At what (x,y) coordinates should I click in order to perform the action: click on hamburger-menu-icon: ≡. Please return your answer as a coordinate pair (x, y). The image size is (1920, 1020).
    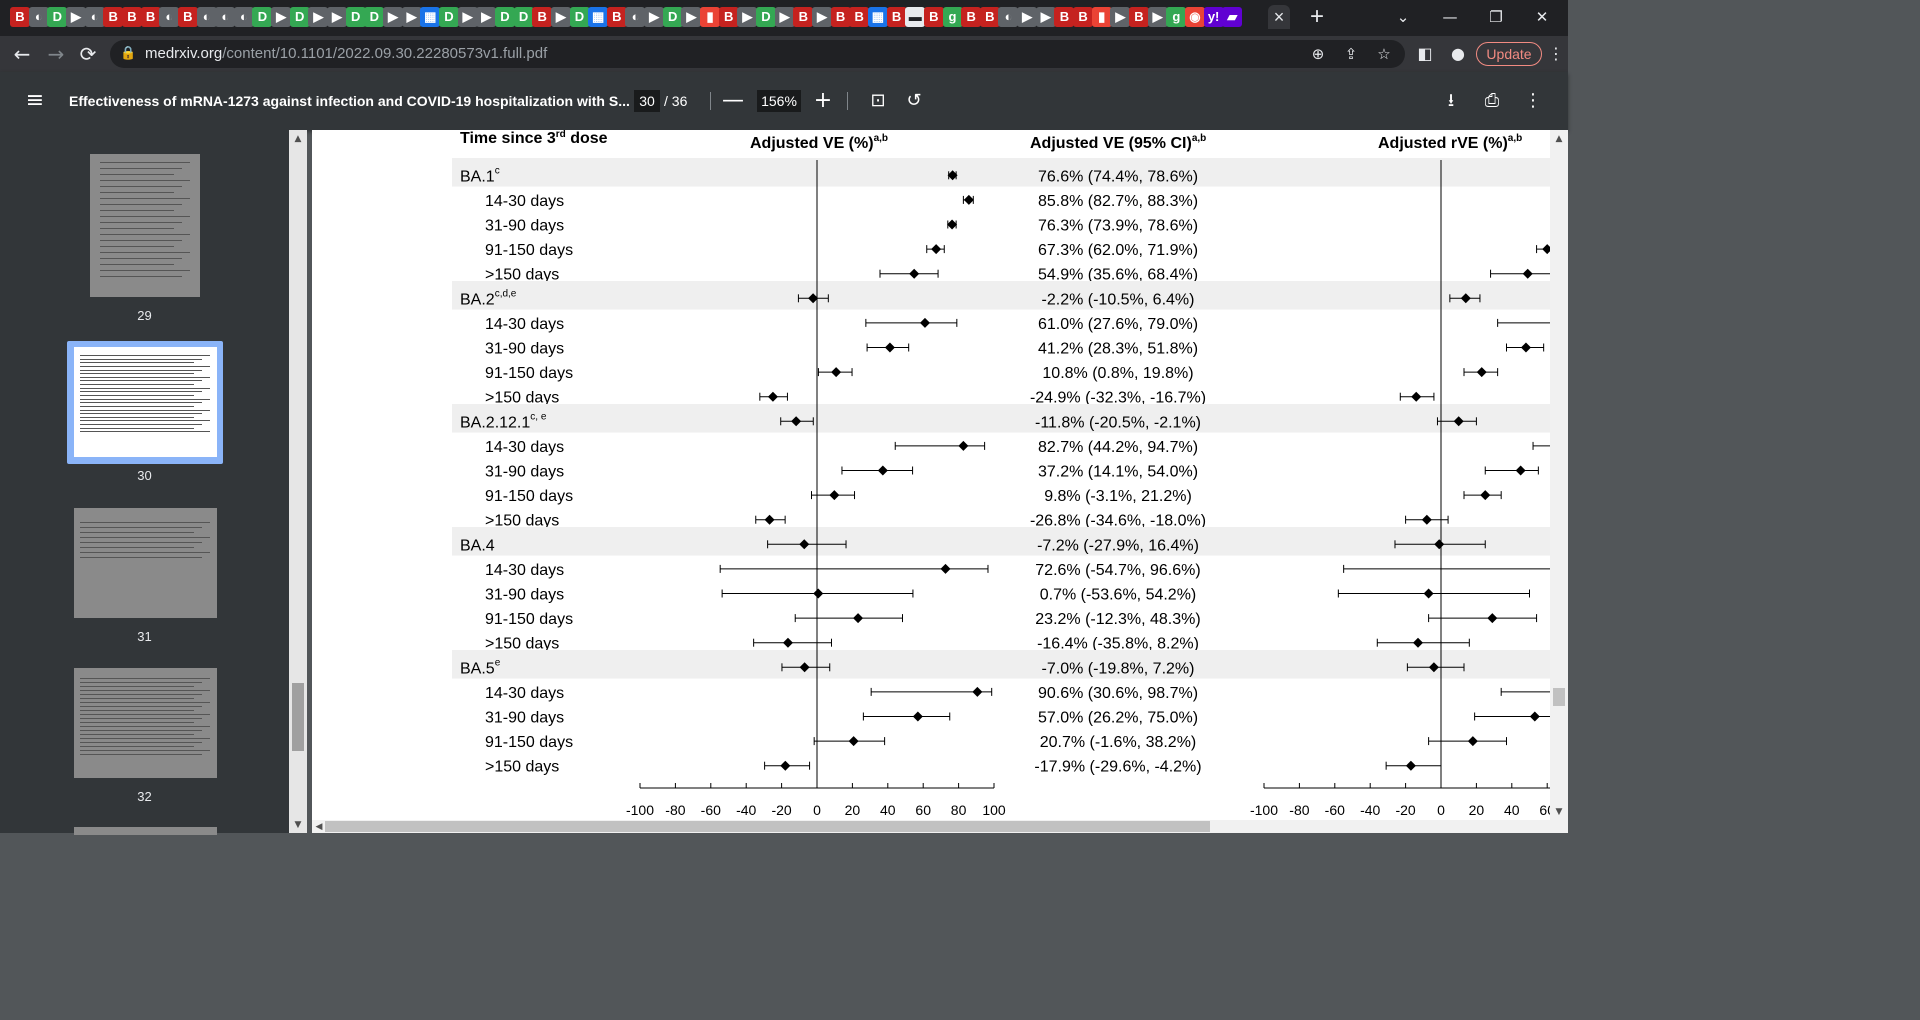
    Looking at the image, I should click on (35, 100).